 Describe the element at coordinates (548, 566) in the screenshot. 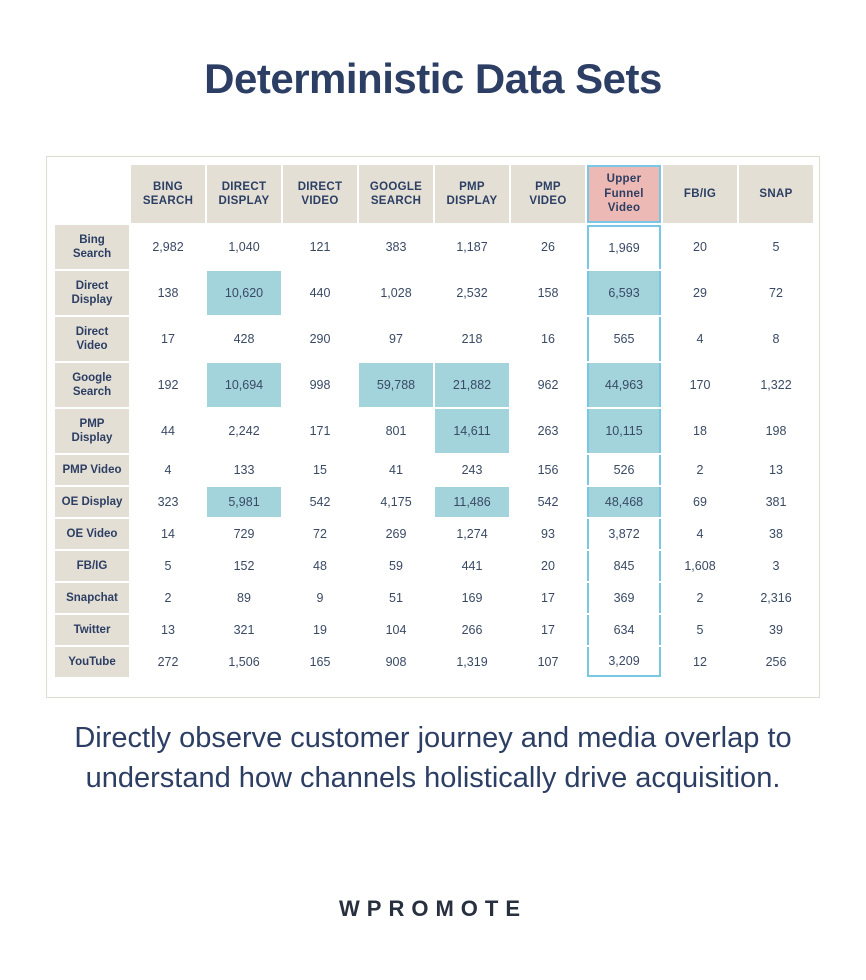

I see `data-cell: 20` at that location.